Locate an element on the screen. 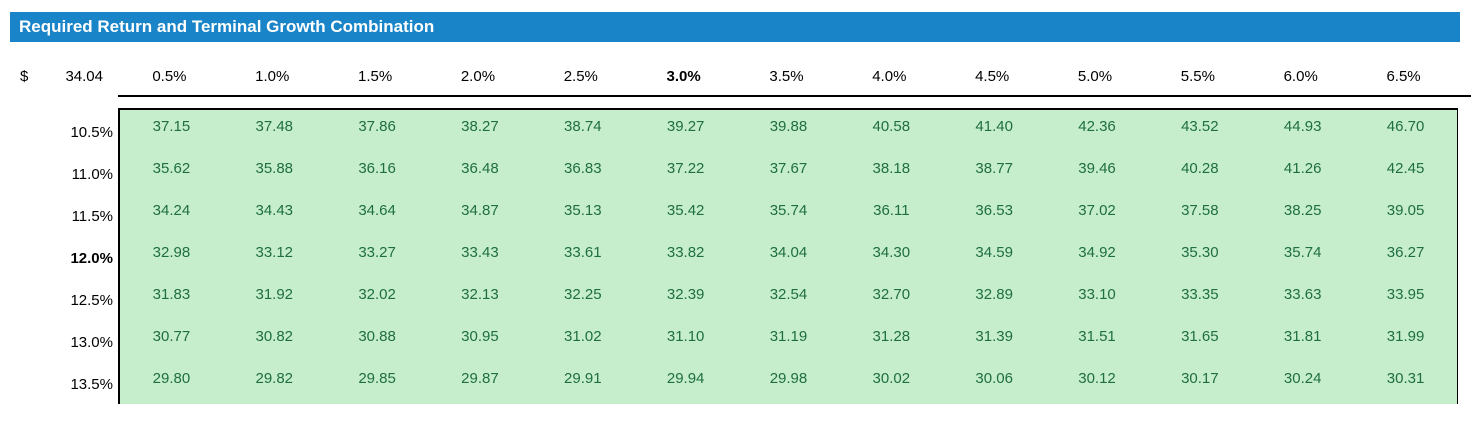 Image resolution: width=1471 pixels, height=425 pixels. value-cell: 33.61 is located at coordinates (583, 252).